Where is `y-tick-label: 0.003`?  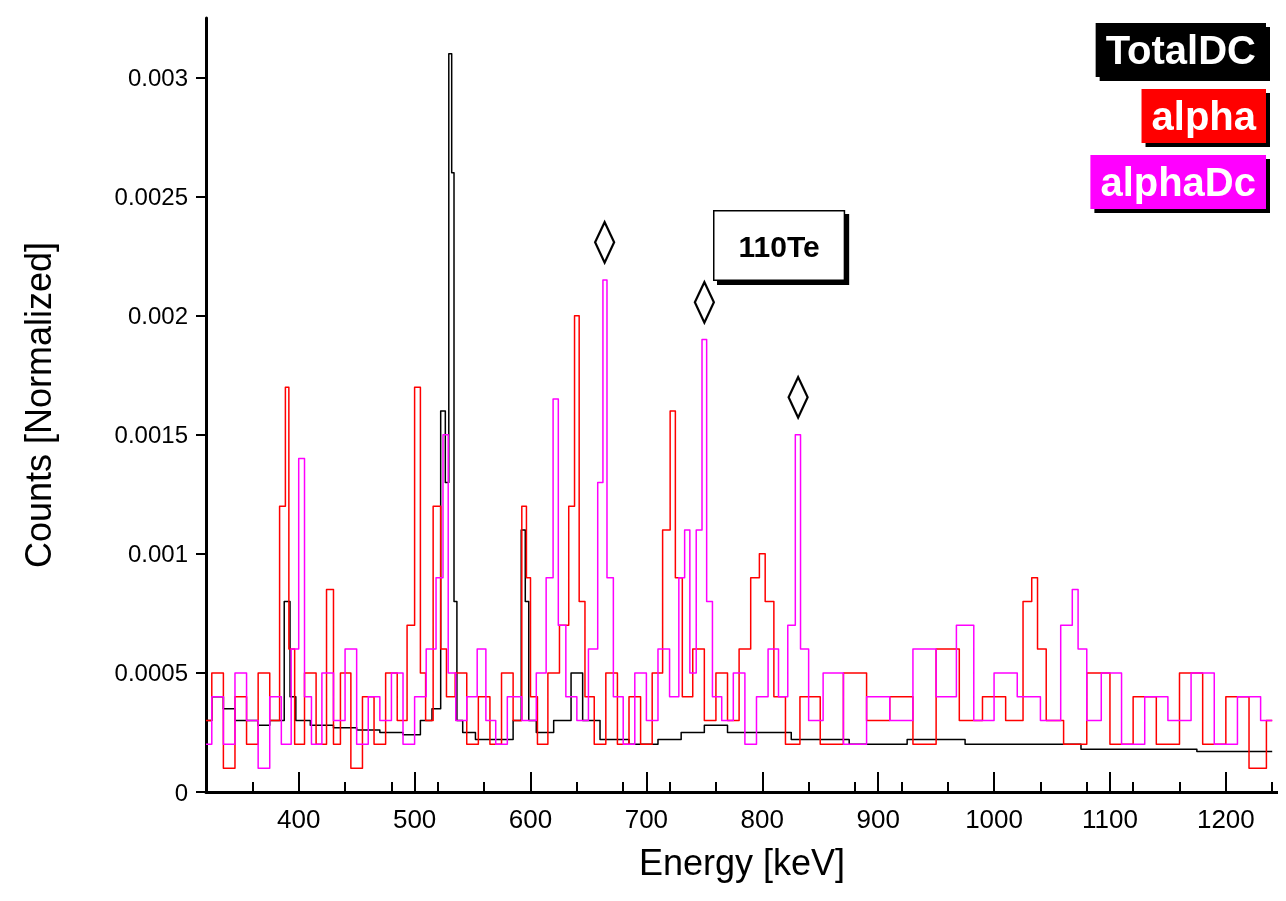 y-tick-label: 0.003 is located at coordinates (157, 78).